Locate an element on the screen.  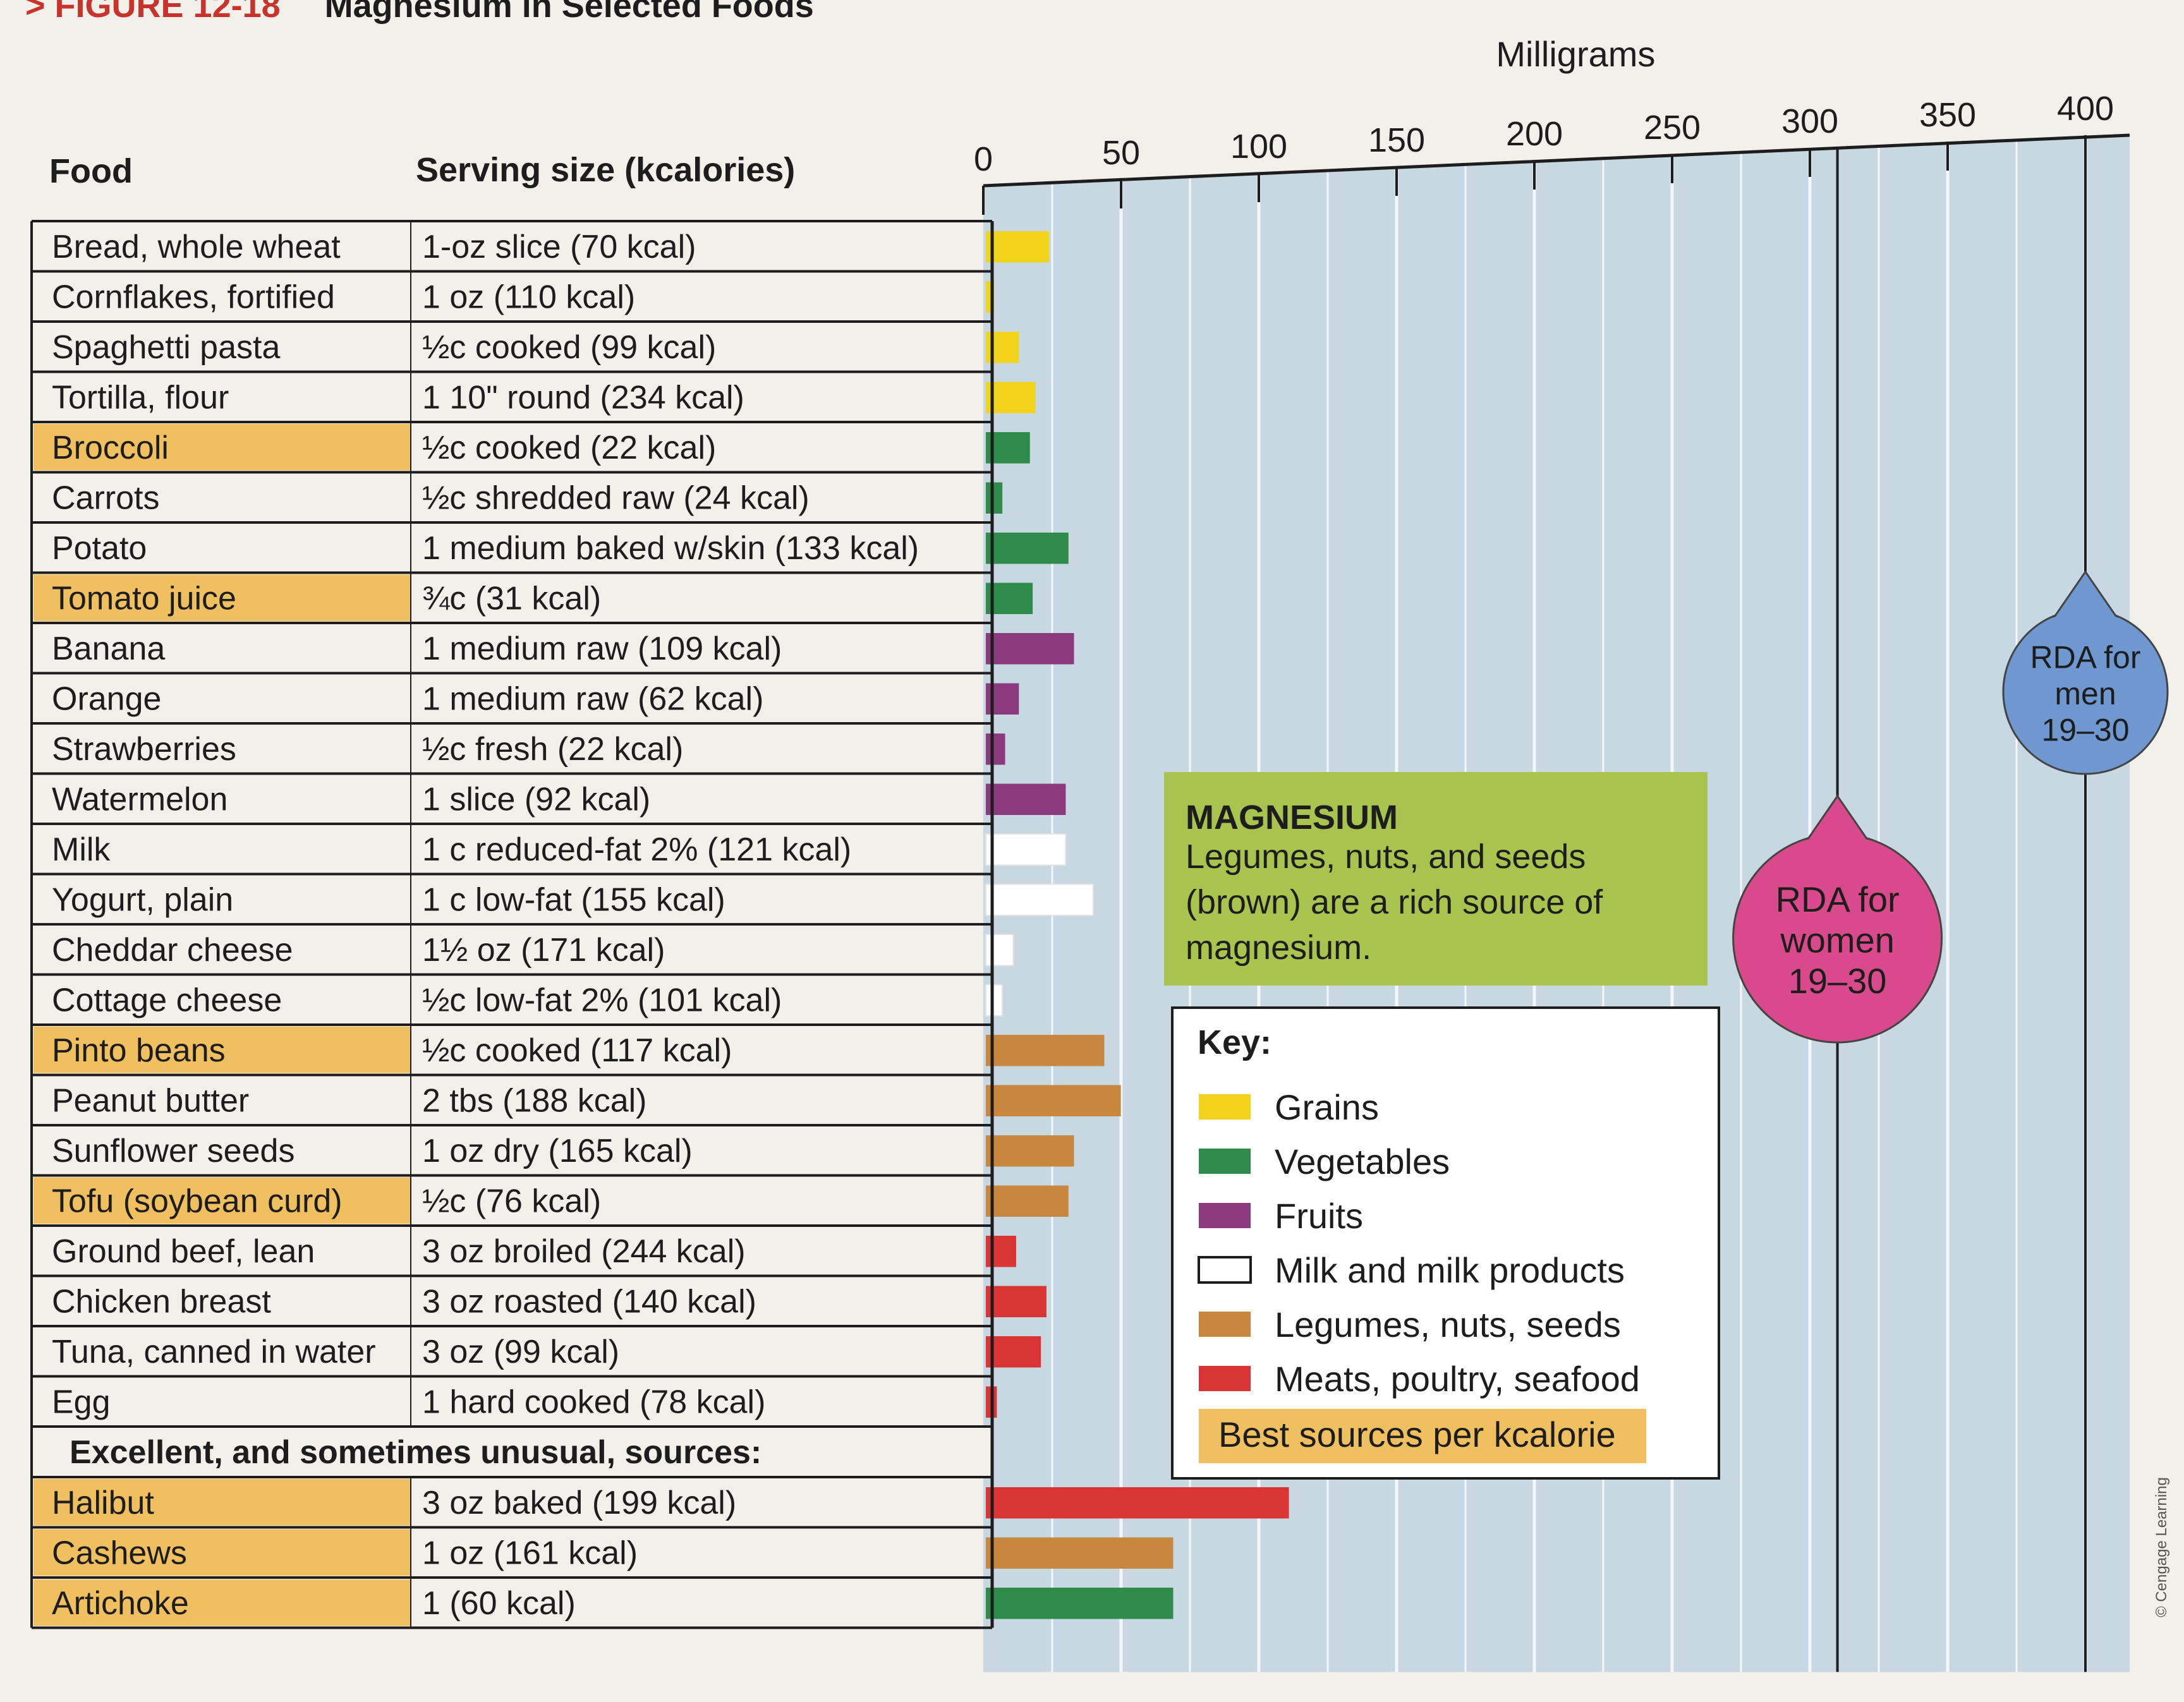
serving-size-cell: 1 10" round (234 kcal) is located at coordinates (583, 397).